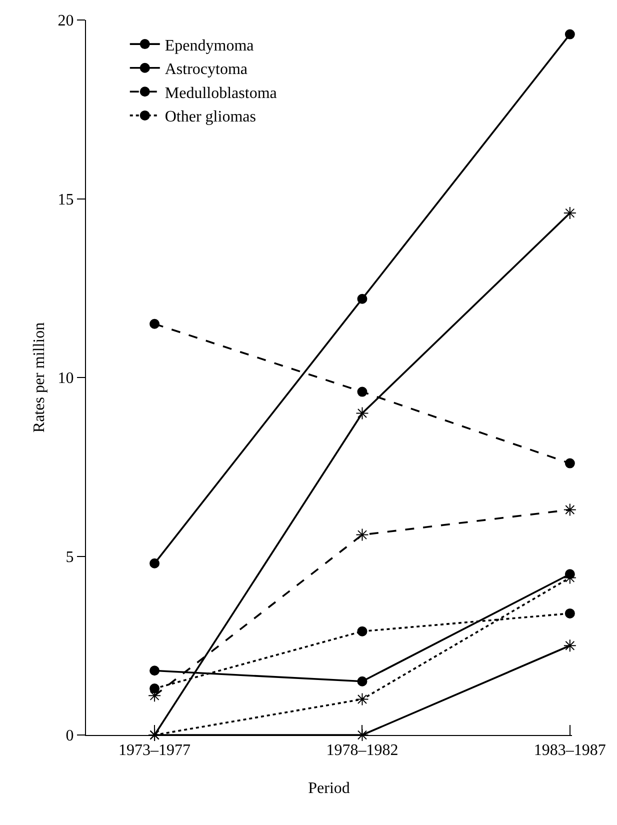 Image resolution: width=617 pixels, height=825 pixels. I want to click on legend-label: Medulloblastoma, so click(220, 93).